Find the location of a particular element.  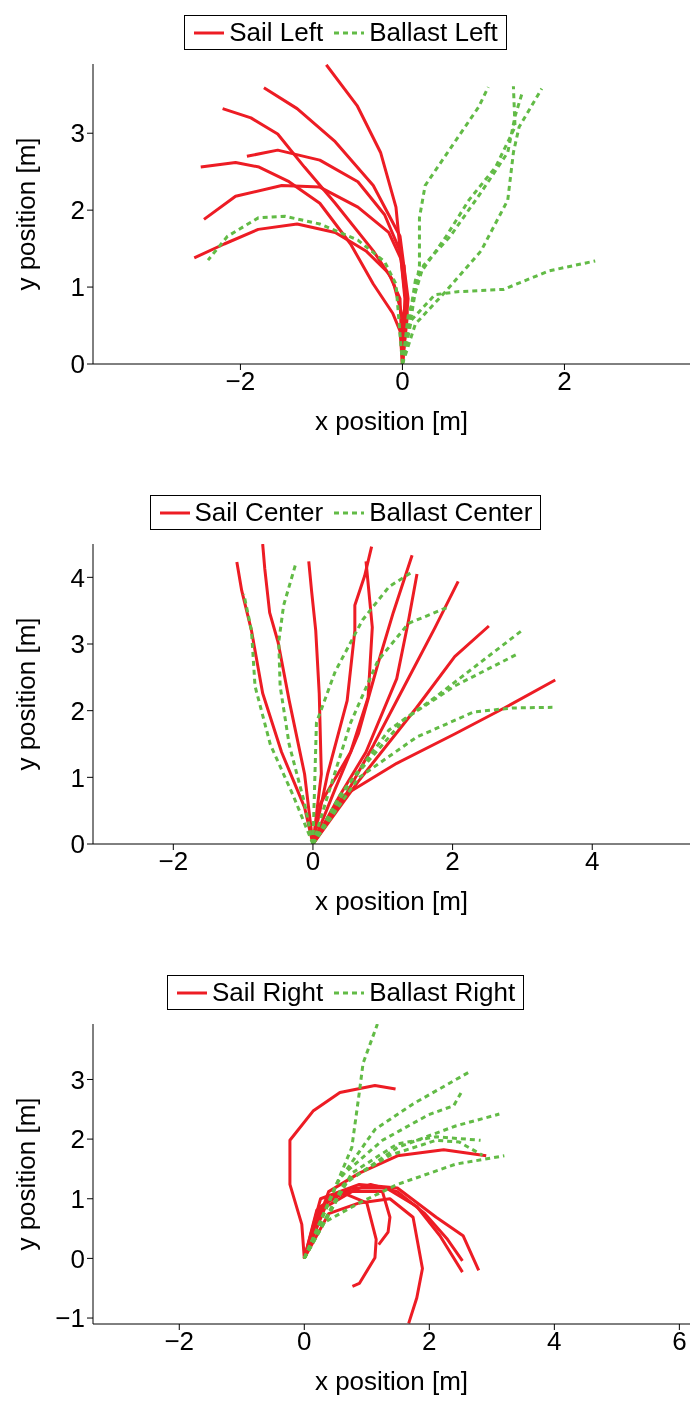

legend-label: Sail Right is located at coordinates (267, 992).